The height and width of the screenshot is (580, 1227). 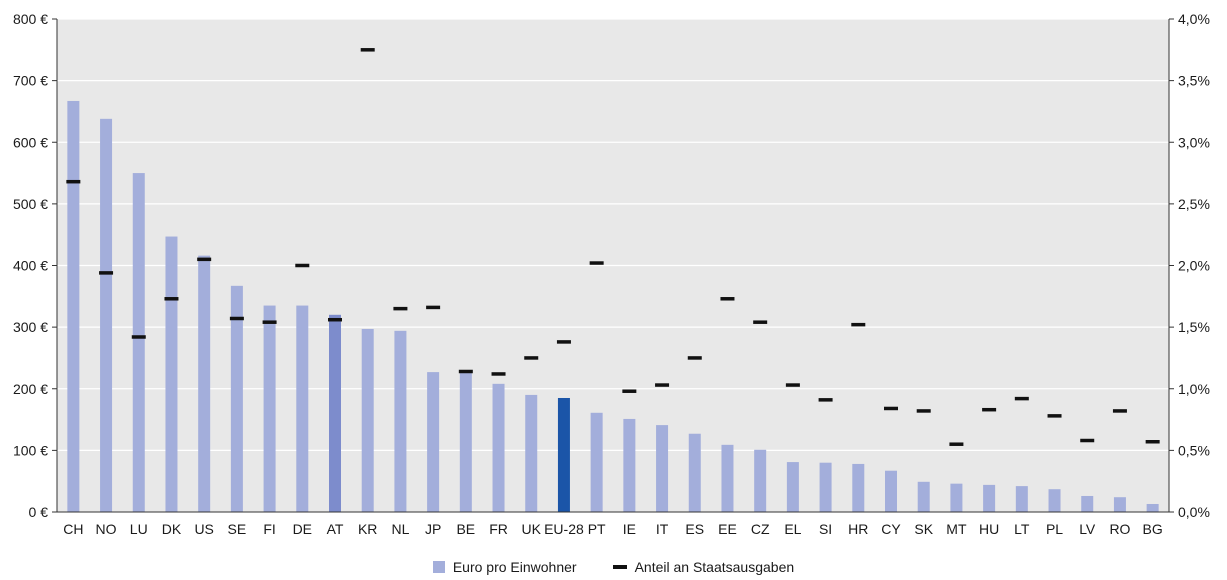 I want to click on left-tick-label: 100 €, so click(x=30, y=450).